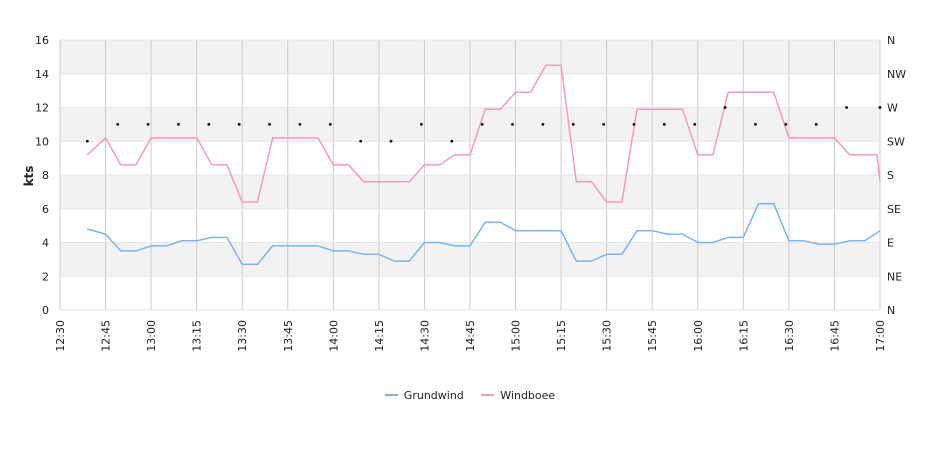 This screenshot has height=450, width=940. Describe the element at coordinates (42, 141) in the screenshot. I see `y-tick-label: 10` at that location.